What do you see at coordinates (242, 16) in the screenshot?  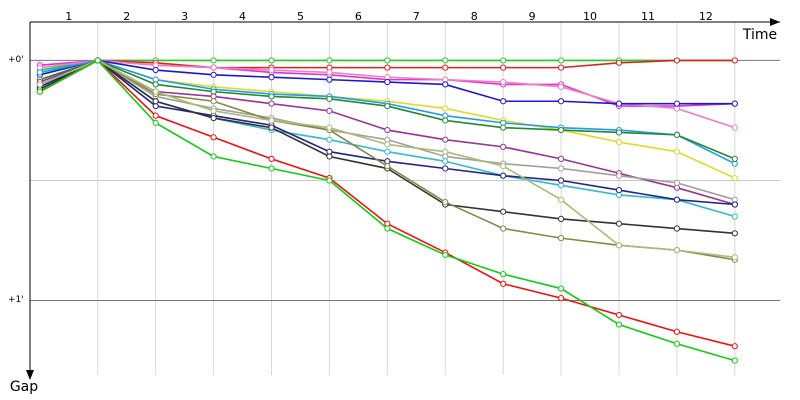 I see `x-tick-label: 4` at bounding box center [242, 16].